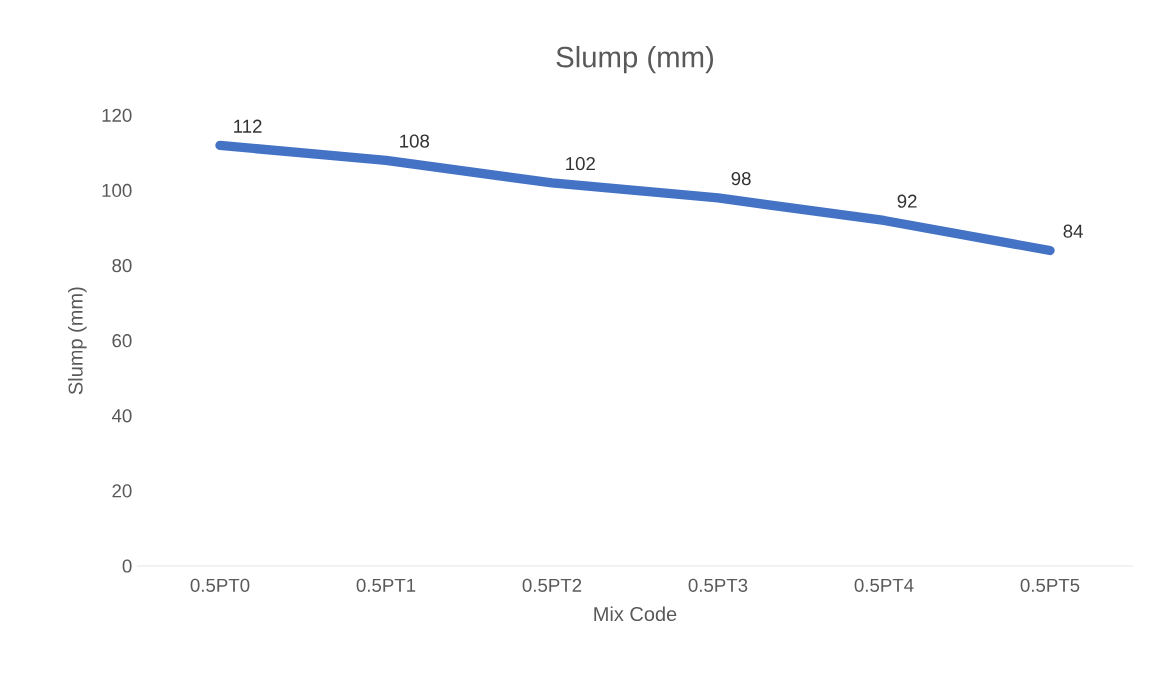 This screenshot has height=682, width=1153. I want to click on x-tick-label: 0.5PT0, so click(220, 585).